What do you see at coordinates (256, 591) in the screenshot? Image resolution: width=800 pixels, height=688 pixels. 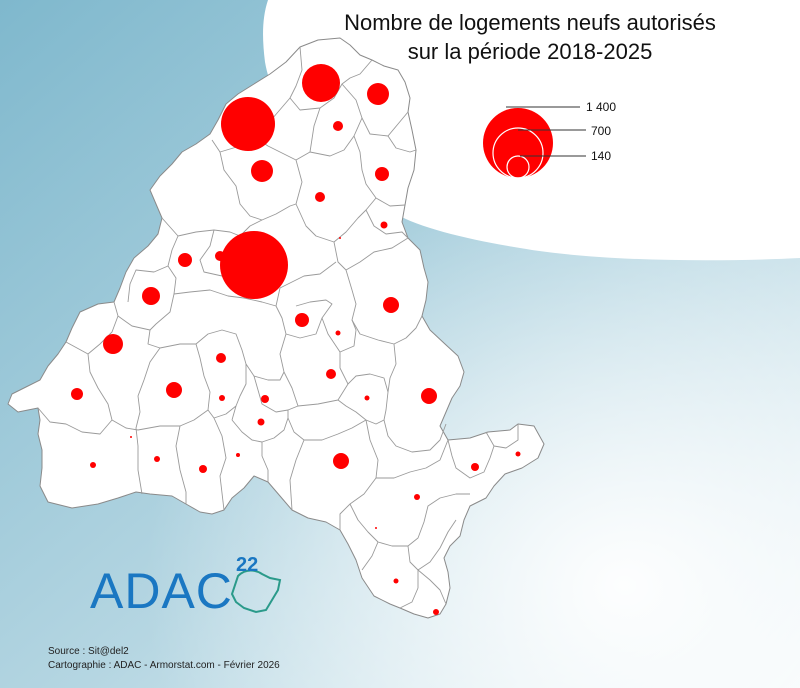 I see `logo-map-shape` at bounding box center [256, 591].